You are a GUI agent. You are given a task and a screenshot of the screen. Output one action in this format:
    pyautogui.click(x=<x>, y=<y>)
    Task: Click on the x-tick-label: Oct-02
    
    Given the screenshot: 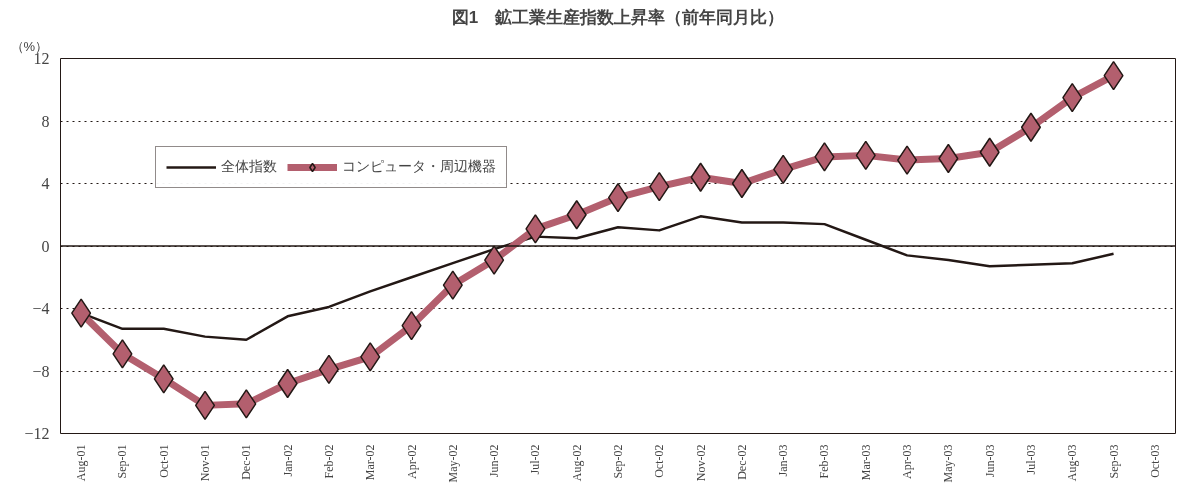 What is the action you would take?
    pyautogui.click(x=659, y=461)
    